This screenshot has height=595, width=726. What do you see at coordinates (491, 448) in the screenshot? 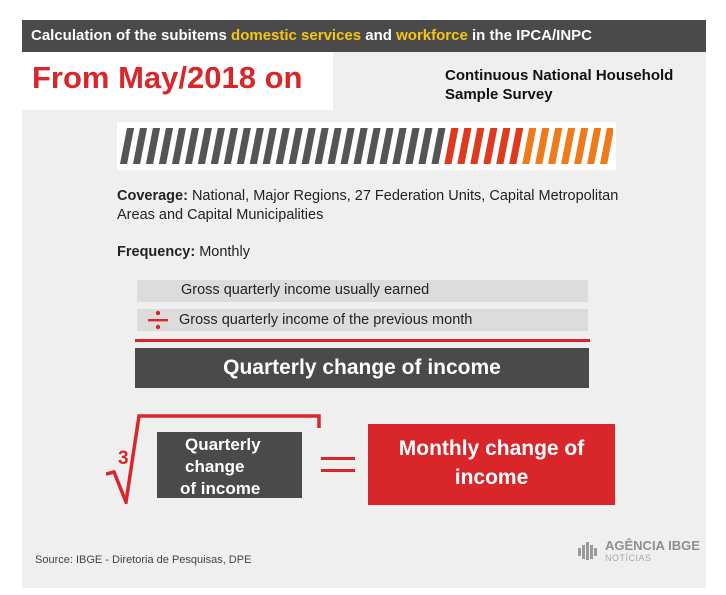
I see `monthly-change-line1: Monthly change of` at bounding box center [491, 448].